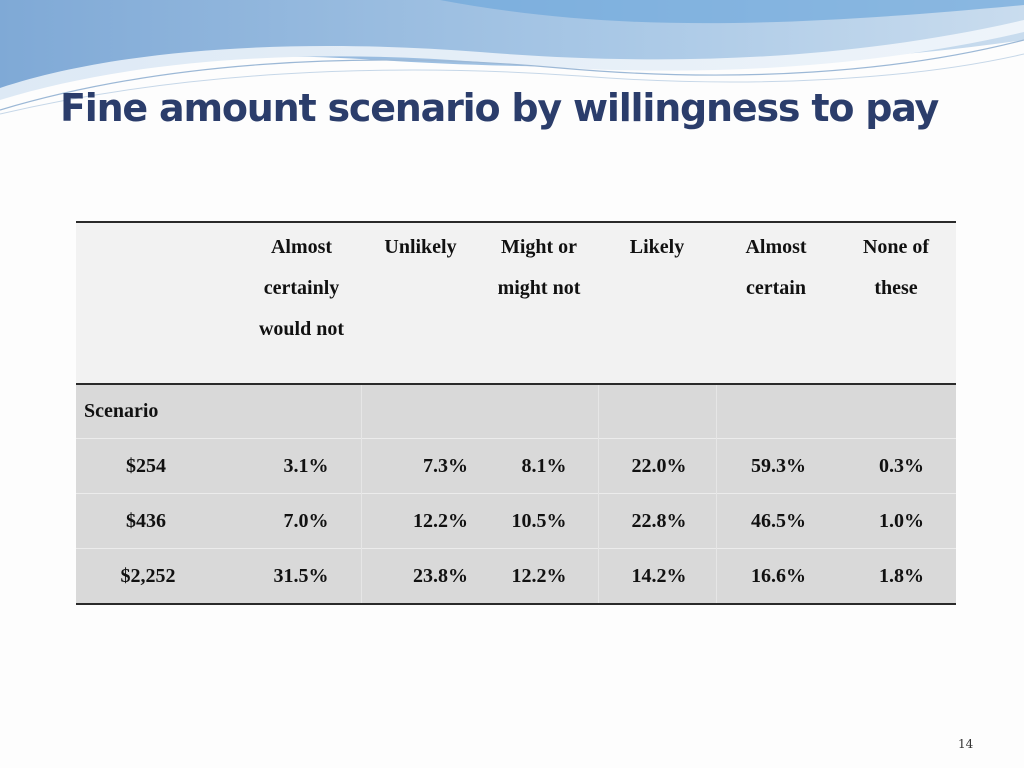  I want to click on column-header: Almost certain, so click(776, 303).